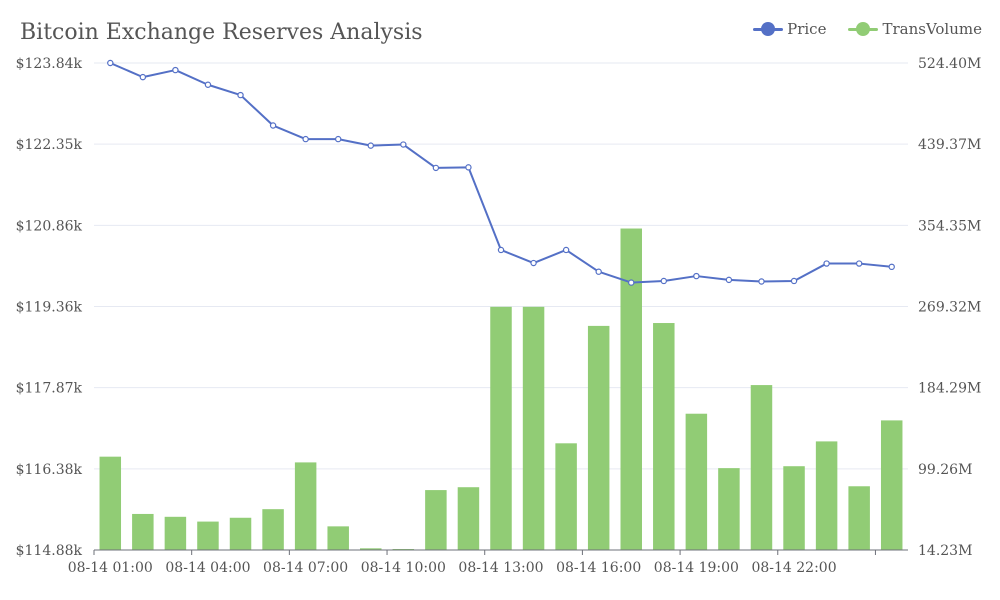 This screenshot has height=600, width=1000. I want to click on y-right-tick-label: 14.23M, so click(945, 551).